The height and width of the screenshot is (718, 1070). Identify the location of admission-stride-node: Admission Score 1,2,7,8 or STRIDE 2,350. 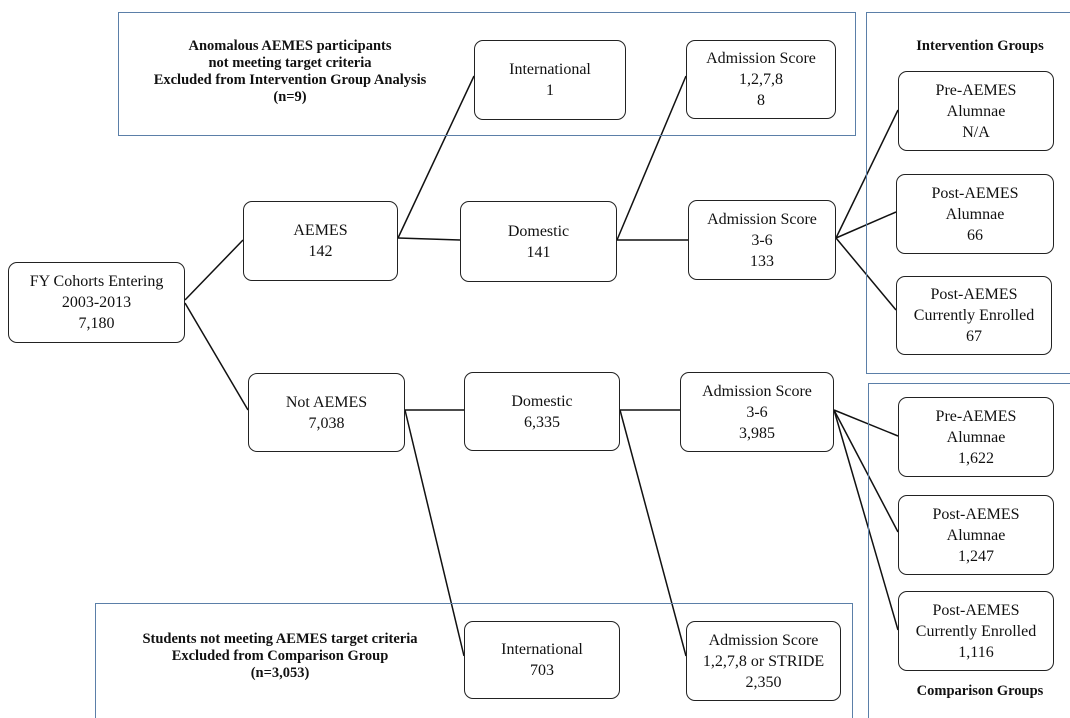
(763, 661).